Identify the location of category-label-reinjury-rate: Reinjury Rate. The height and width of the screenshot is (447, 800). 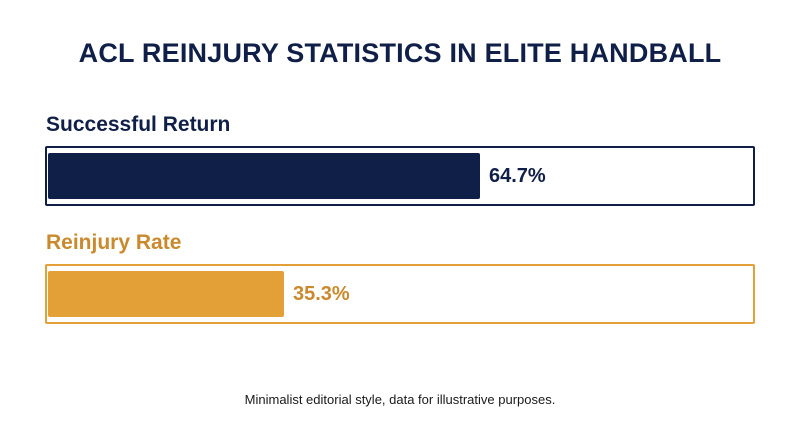
(114, 242).